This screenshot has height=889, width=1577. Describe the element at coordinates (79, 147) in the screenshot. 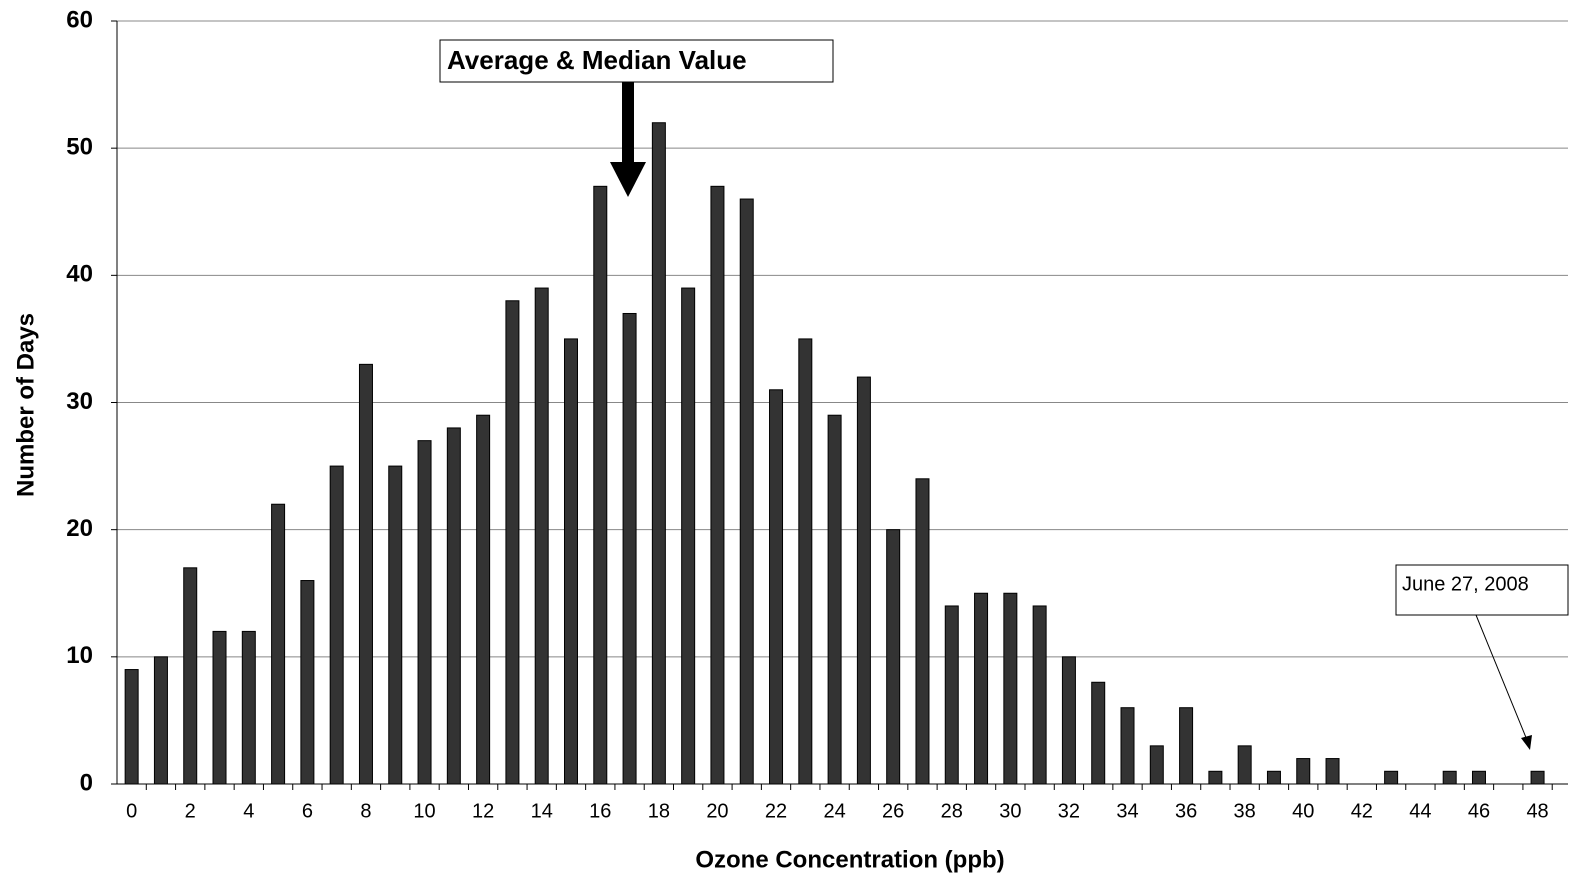

I see `y-tick-label: 50` at that location.